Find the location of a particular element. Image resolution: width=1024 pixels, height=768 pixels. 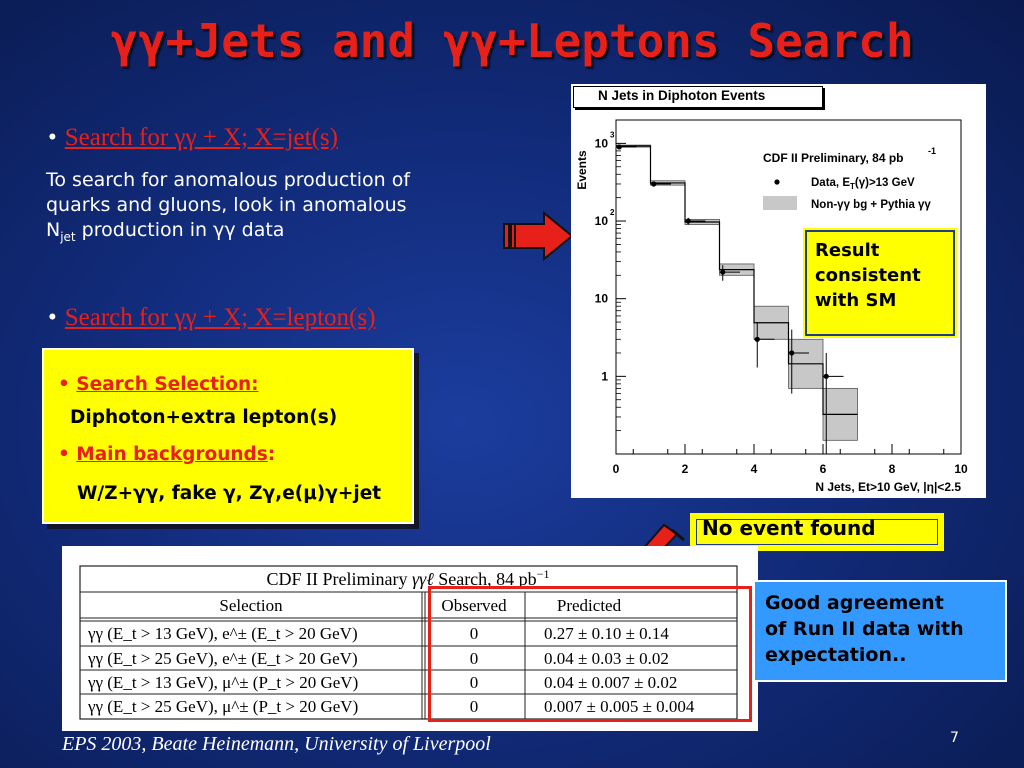

result-consistent-box: Result consistent with SM is located at coordinates (880, 283).